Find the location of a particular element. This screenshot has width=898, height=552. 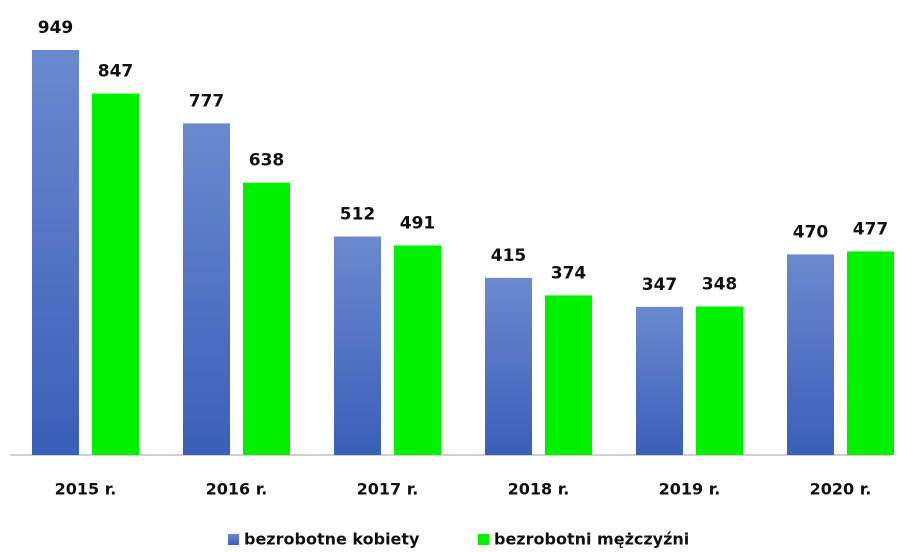

data-label: 470 is located at coordinates (811, 232).